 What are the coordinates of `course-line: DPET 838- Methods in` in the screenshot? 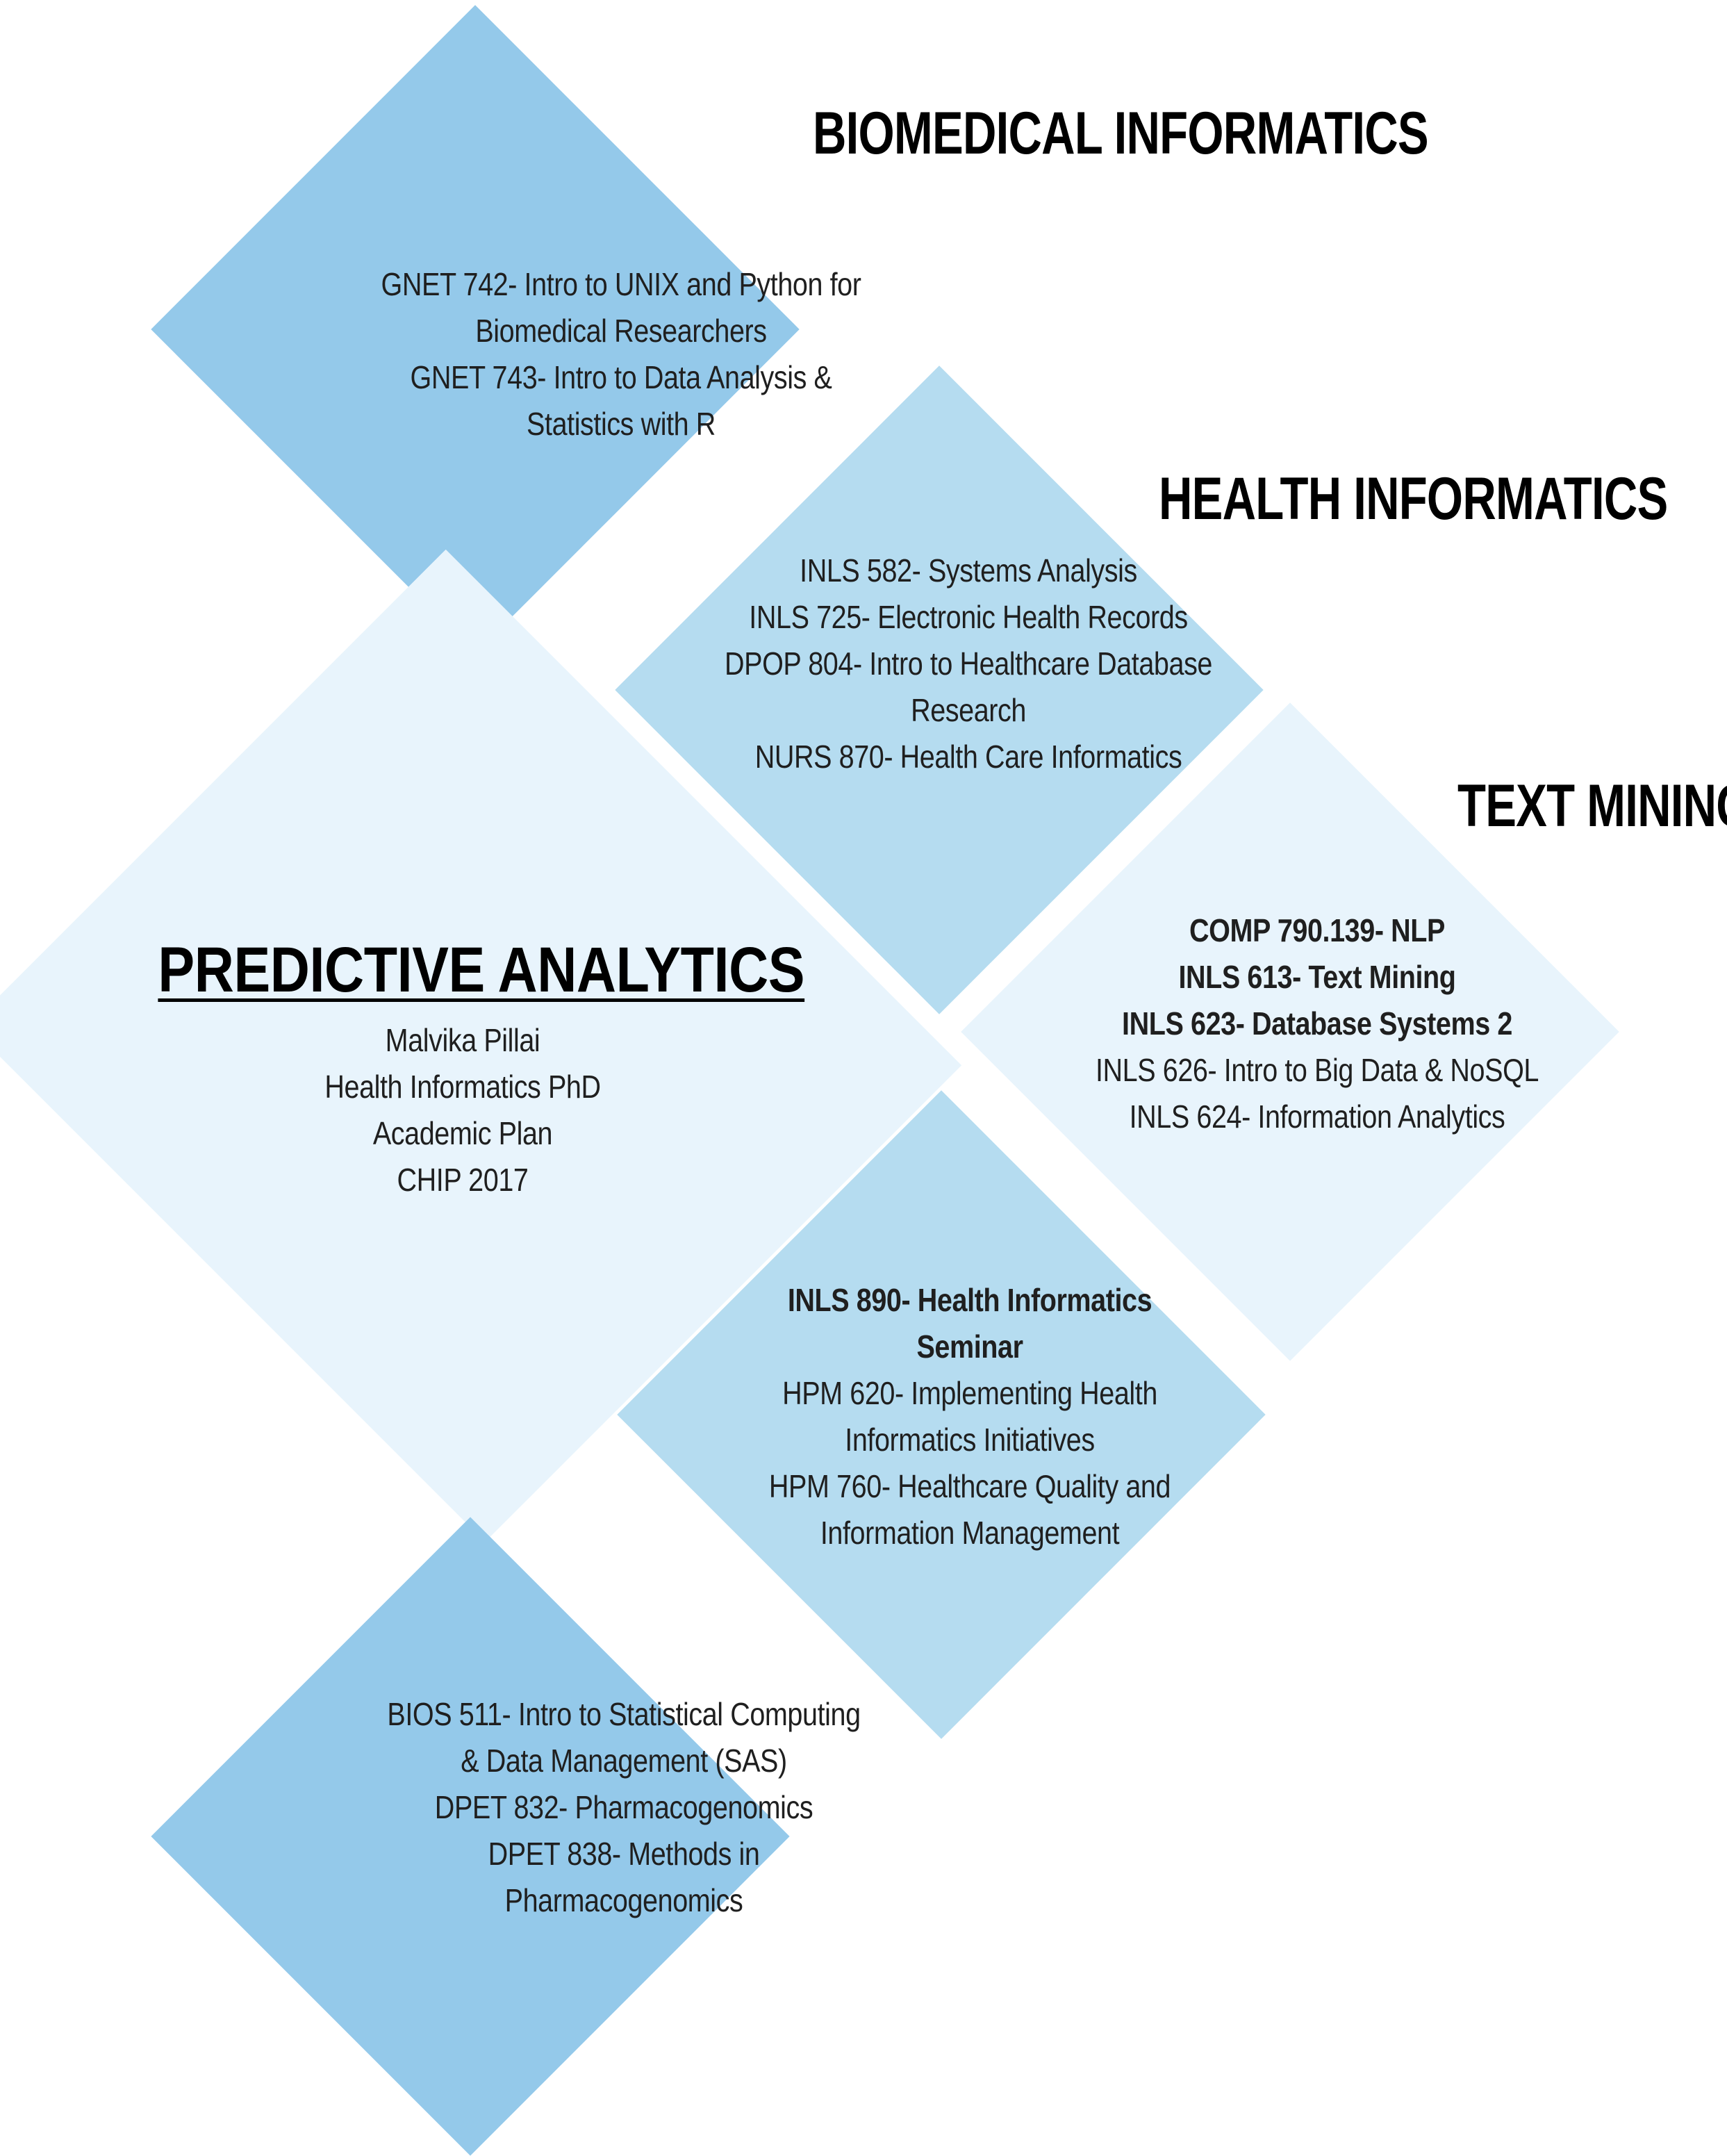 It's located at (624, 1854).